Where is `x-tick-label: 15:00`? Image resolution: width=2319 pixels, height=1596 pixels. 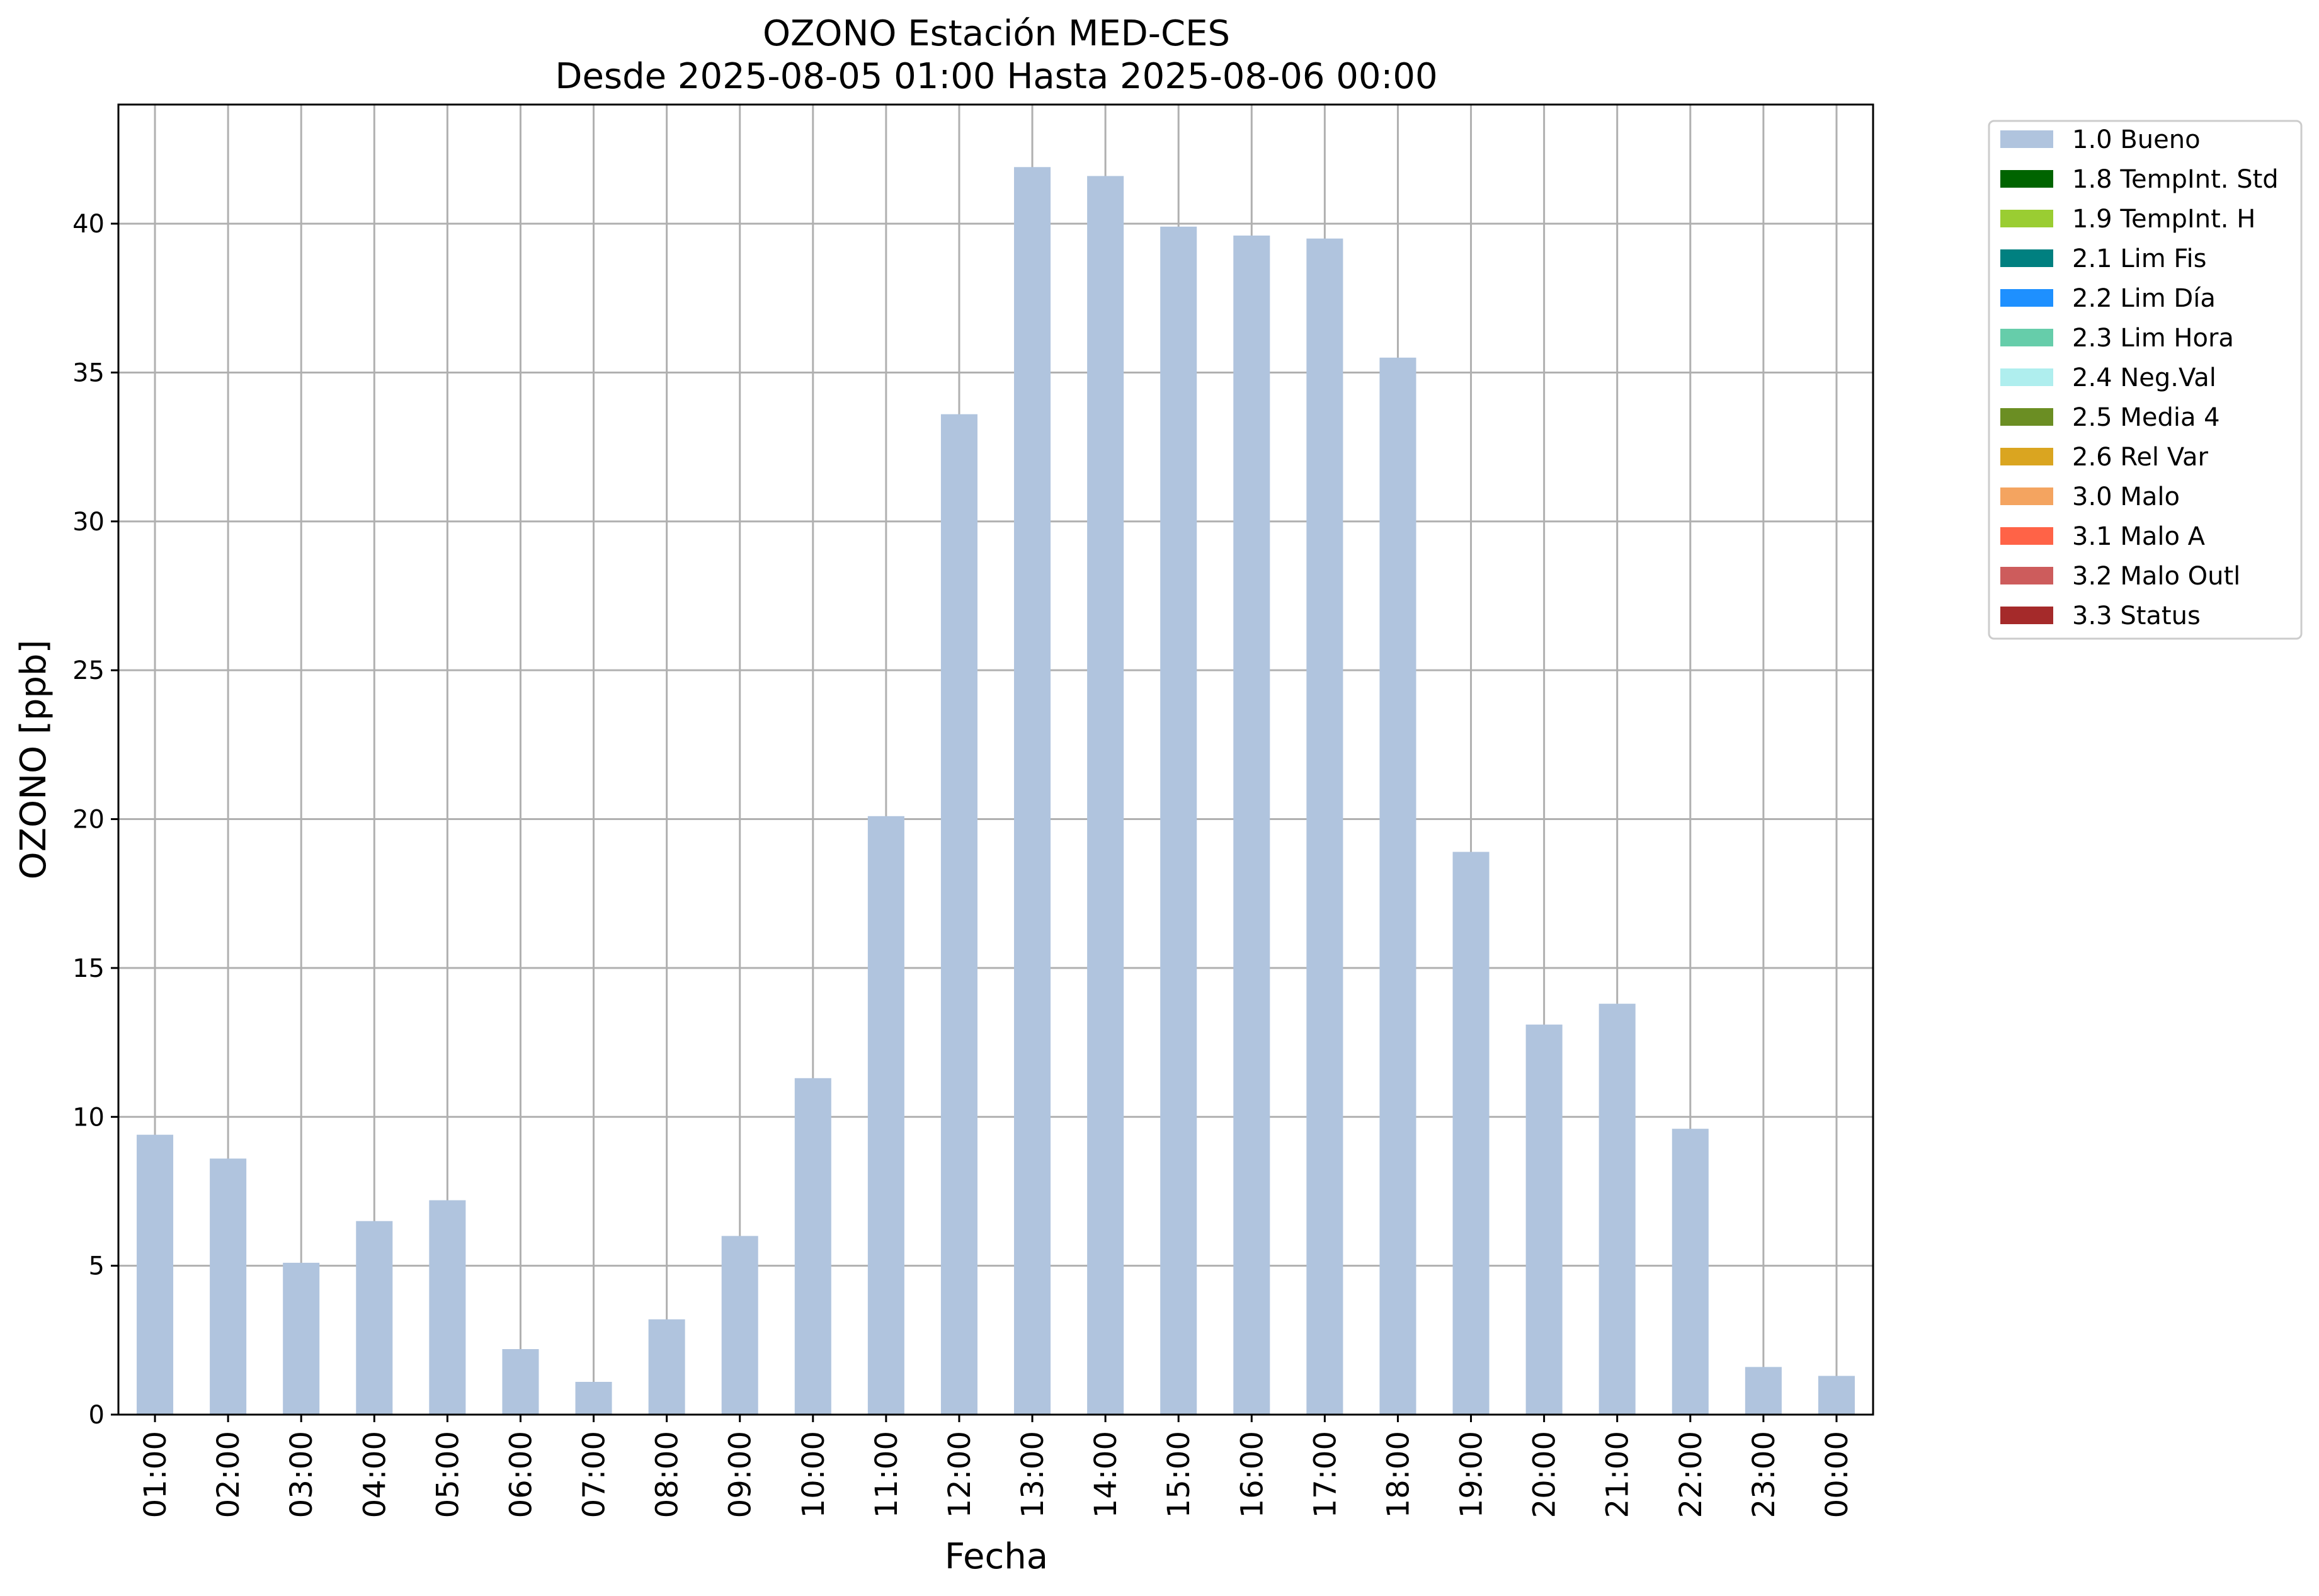
x-tick-label: 15:00 is located at coordinates (1179, 1474).